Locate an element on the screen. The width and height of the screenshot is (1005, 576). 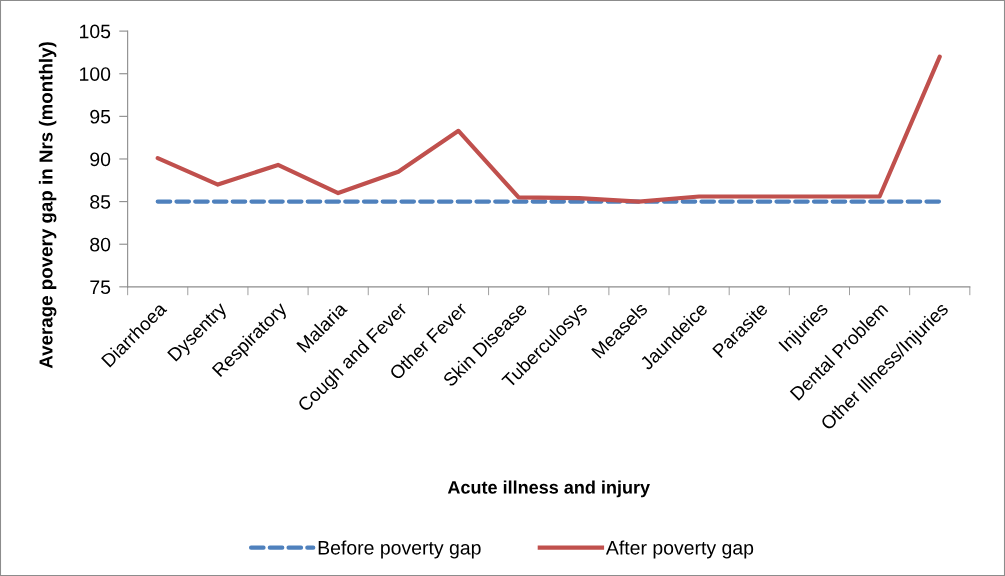
y-tick-label: 85 is located at coordinates (100, 202).